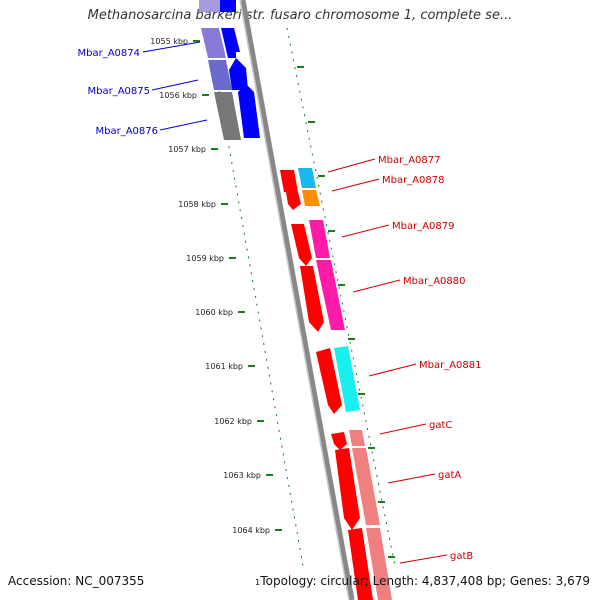 This screenshot has width=600, height=600. What do you see at coordinates (205, 258) in the screenshot?
I see `tick-label: 1059 kbp` at bounding box center [205, 258].